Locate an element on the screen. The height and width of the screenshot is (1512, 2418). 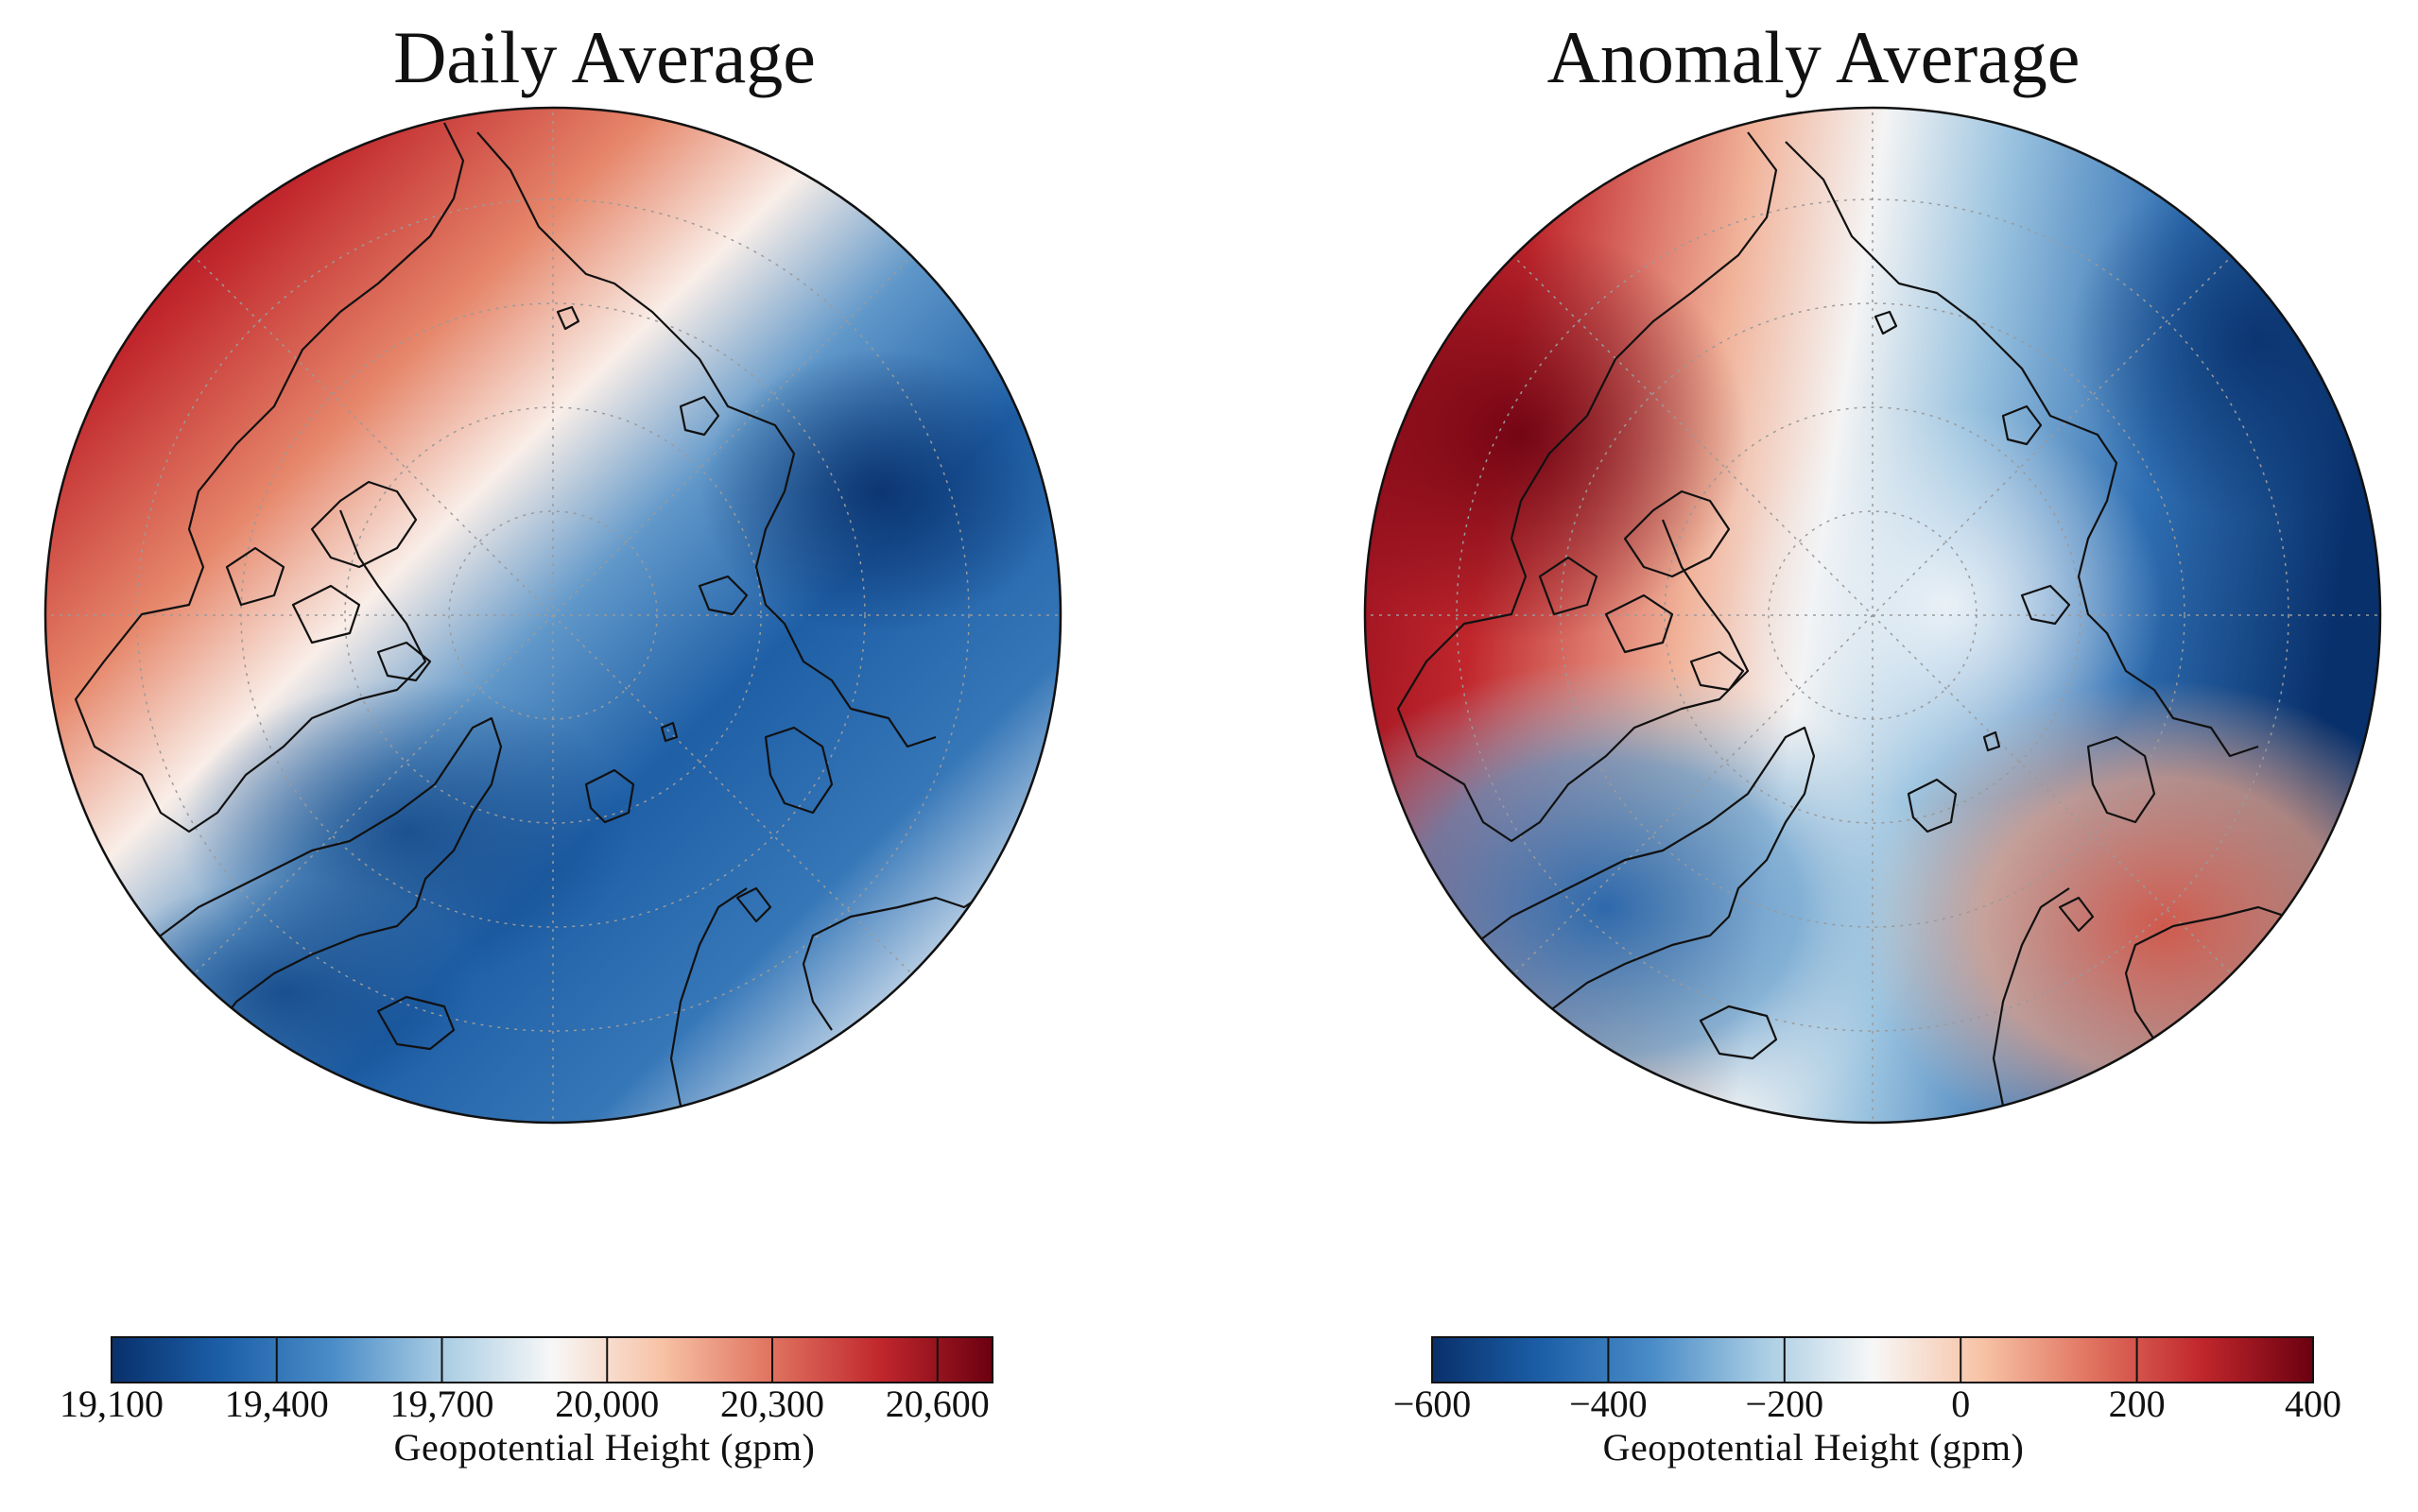
colorbar-tick-label: 200 is located at coordinates (2137, 1404).